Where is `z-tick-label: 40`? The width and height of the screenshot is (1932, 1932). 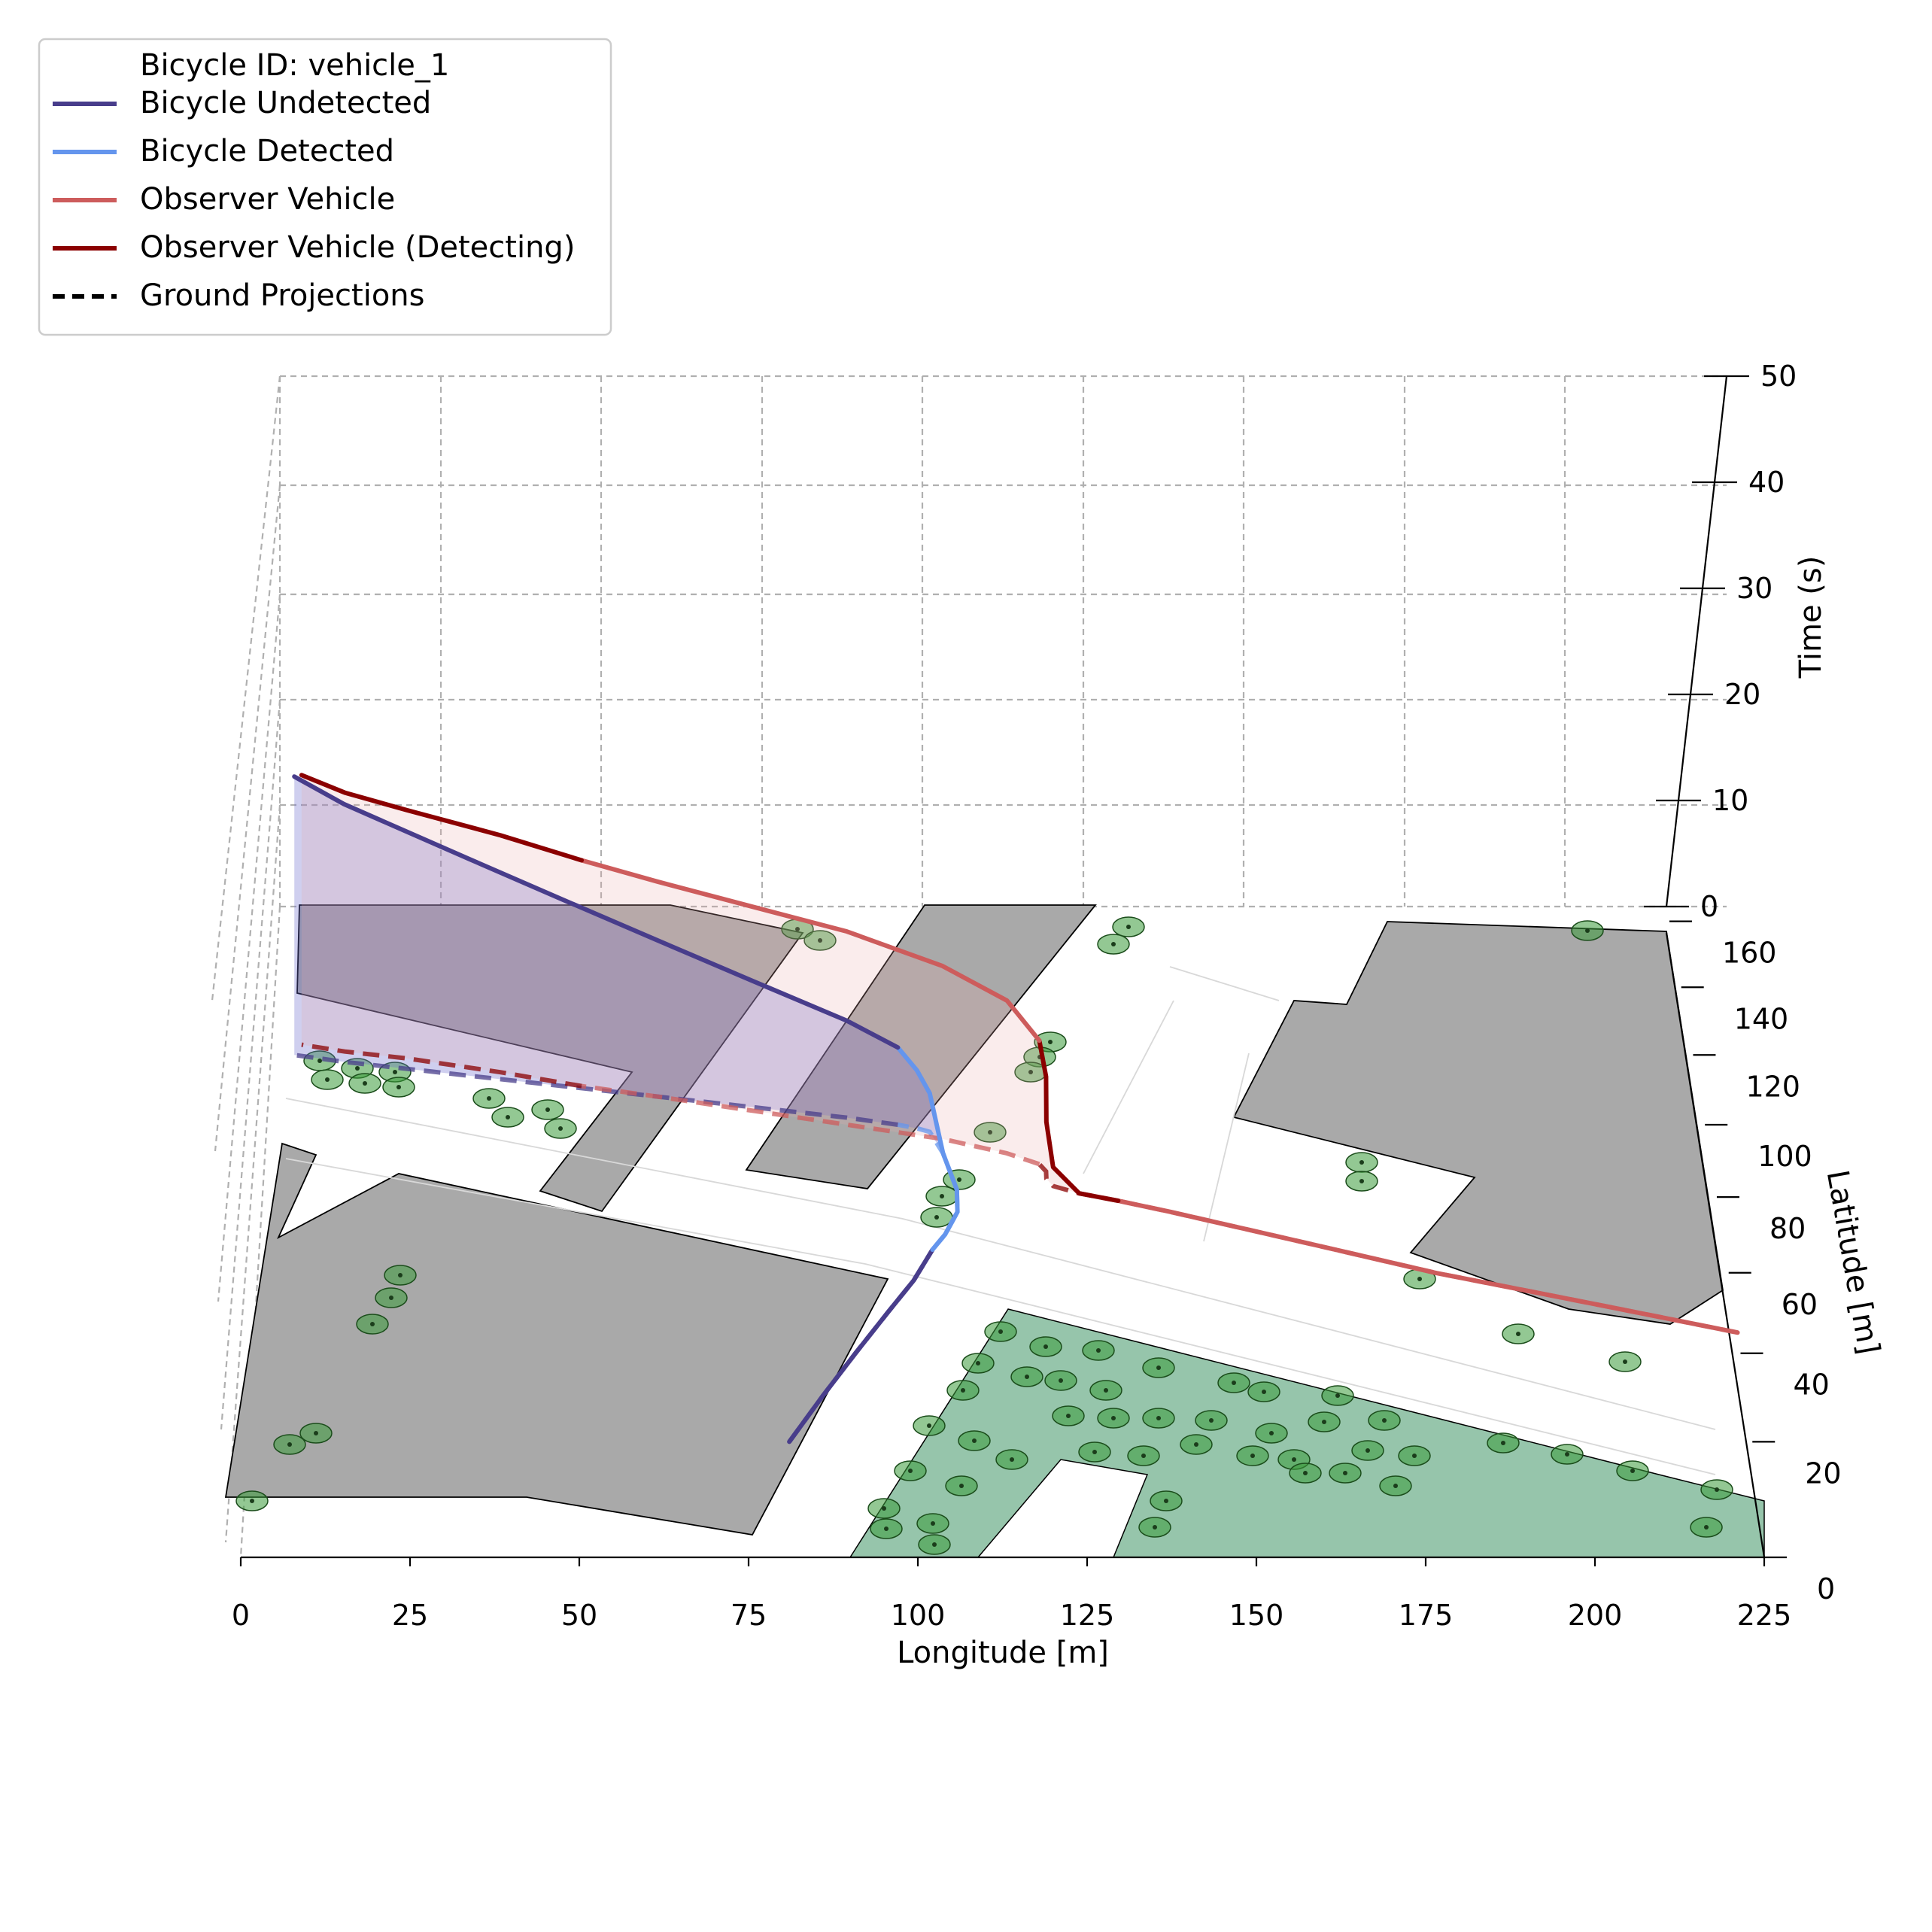 z-tick-label: 40 is located at coordinates (1767, 483).